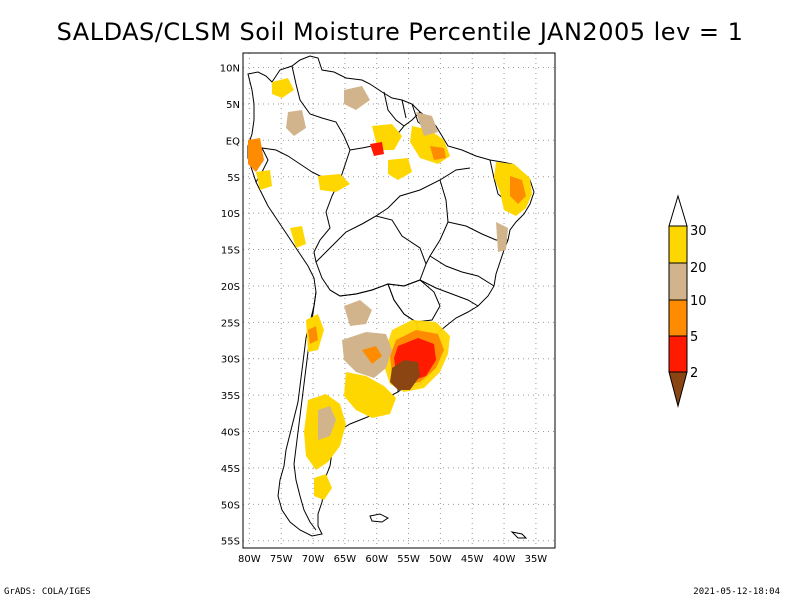  Describe the element at coordinates (47, 592) in the screenshot. I see `footer-credit: GrADS: COLA/IGES` at that location.